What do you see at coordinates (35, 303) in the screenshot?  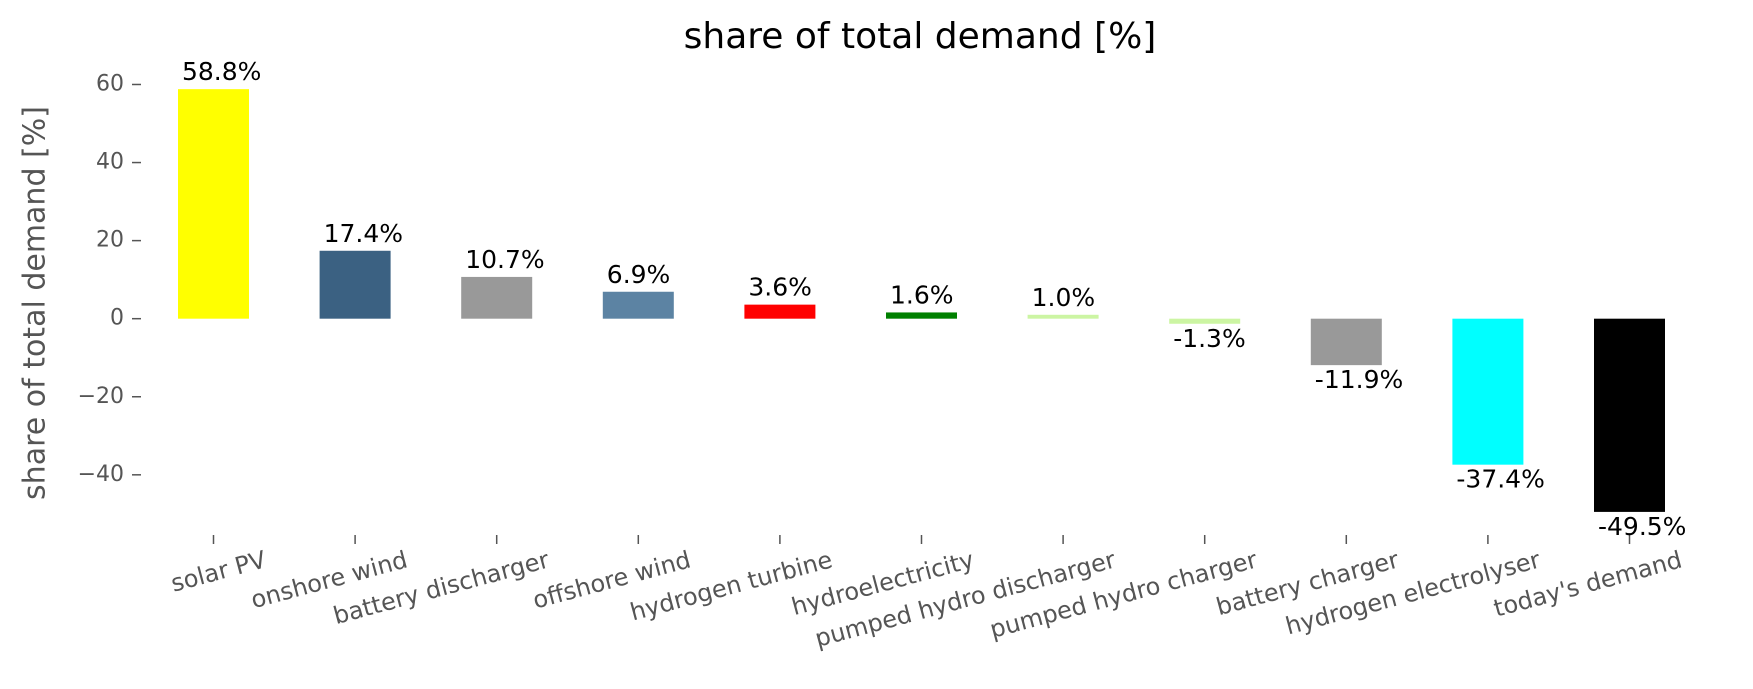 I see `y-axis-label: share of total demand [%]` at bounding box center [35, 303].